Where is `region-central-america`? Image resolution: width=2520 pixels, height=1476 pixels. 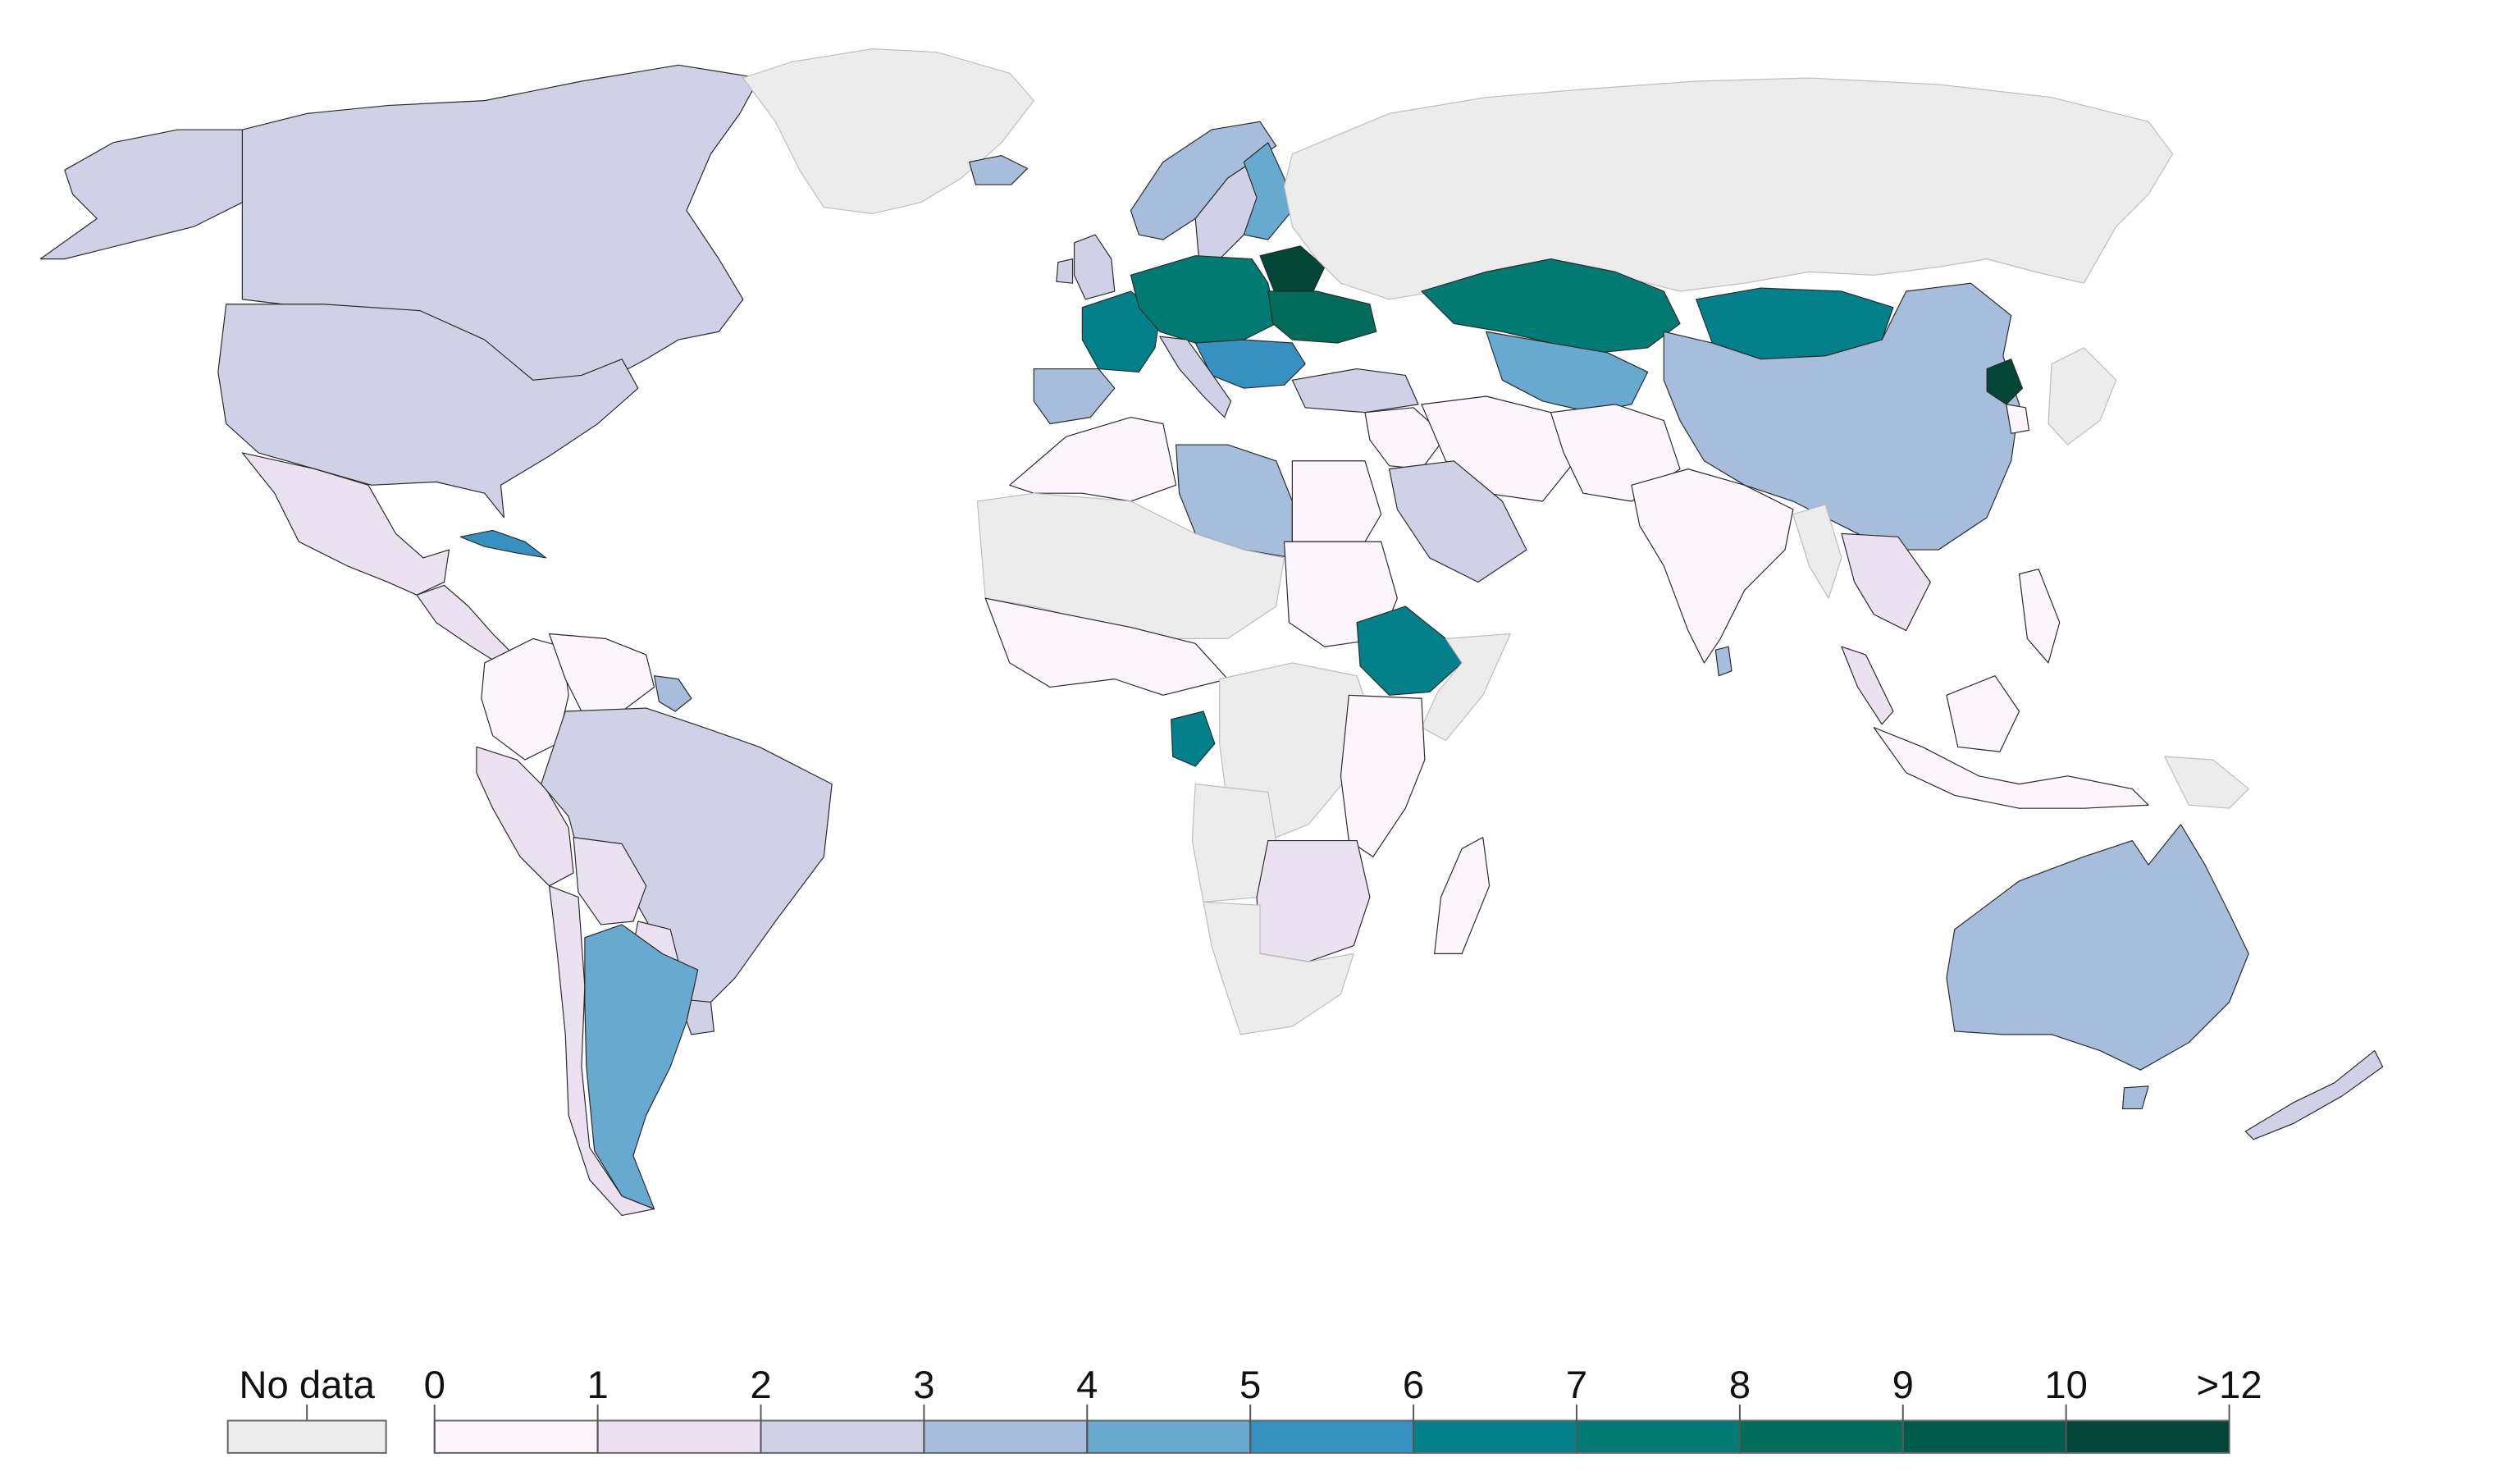
region-central-america is located at coordinates (465, 624).